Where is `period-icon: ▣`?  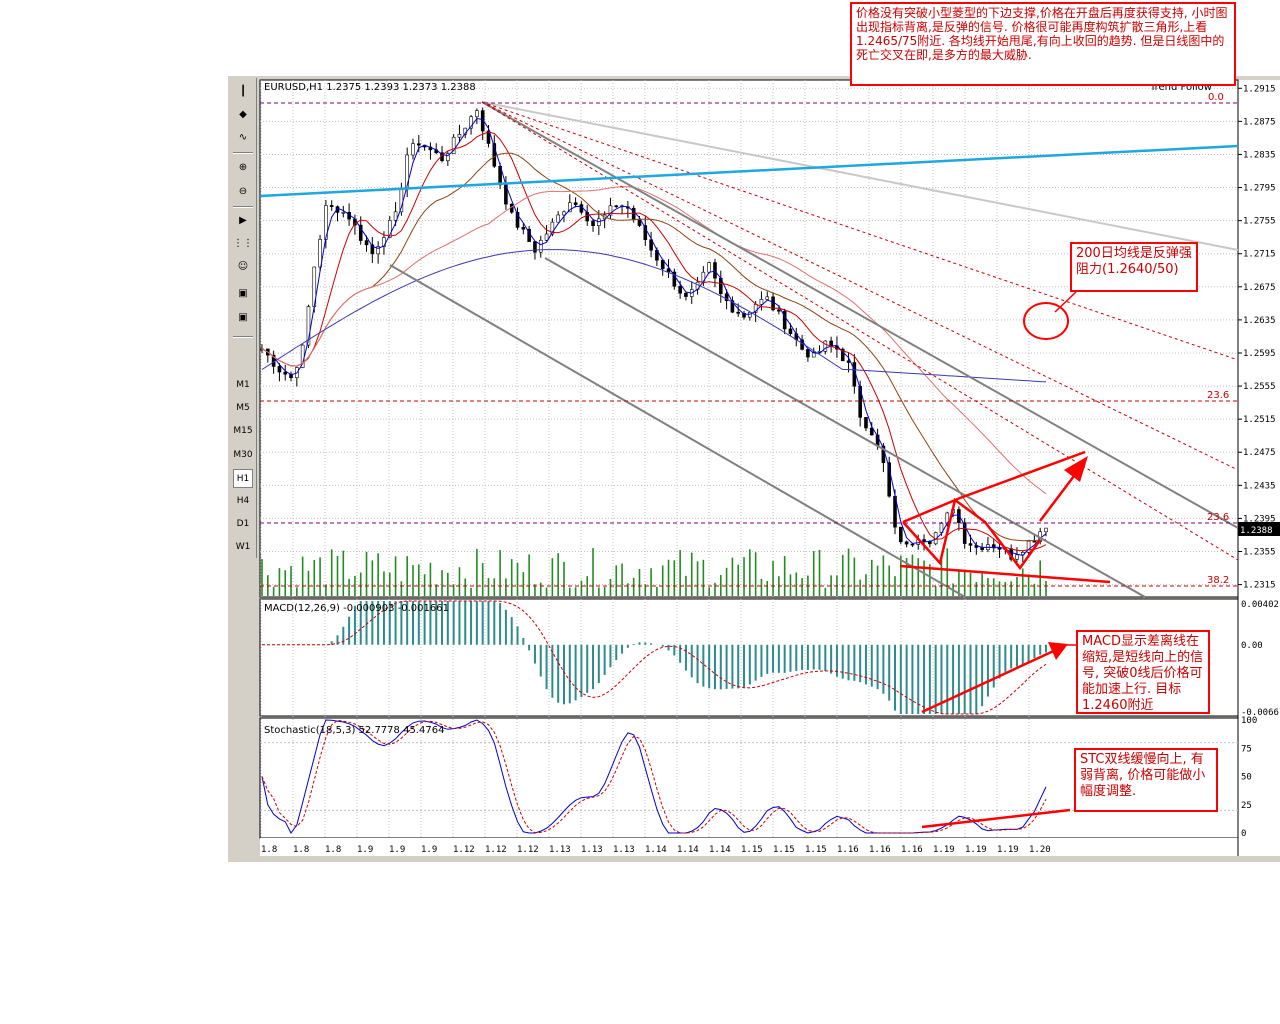 period-icon: ▣ is located at coordinates (243, 293).